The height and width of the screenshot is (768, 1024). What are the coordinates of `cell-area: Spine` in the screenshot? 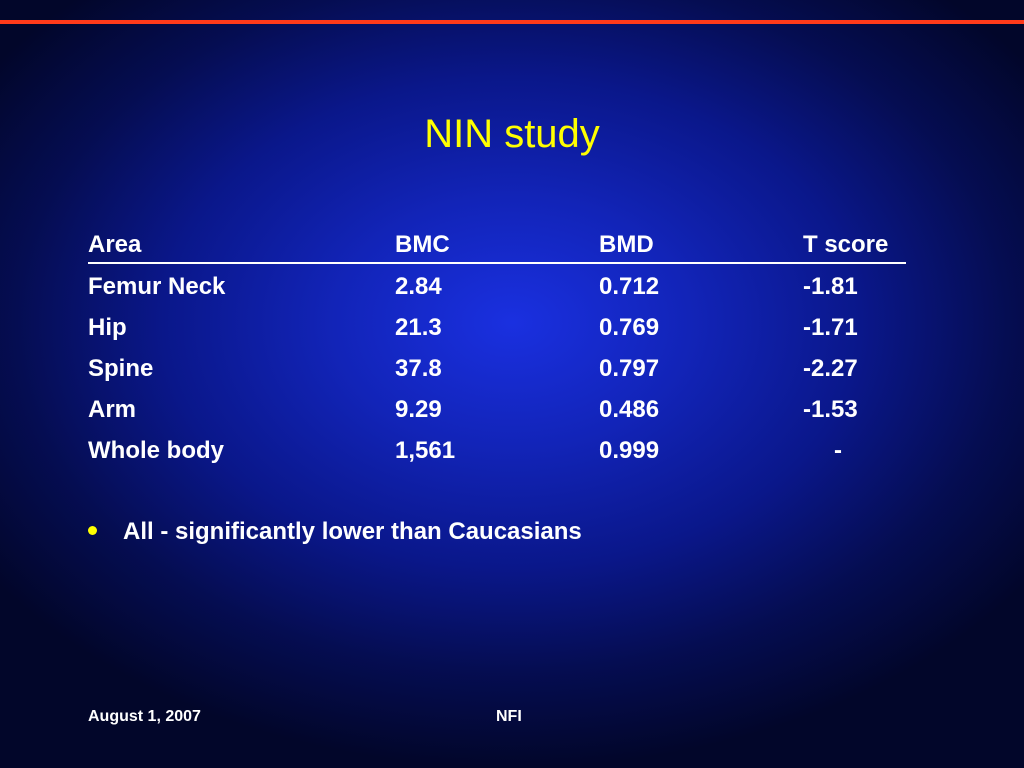 It's located at (121, 368).